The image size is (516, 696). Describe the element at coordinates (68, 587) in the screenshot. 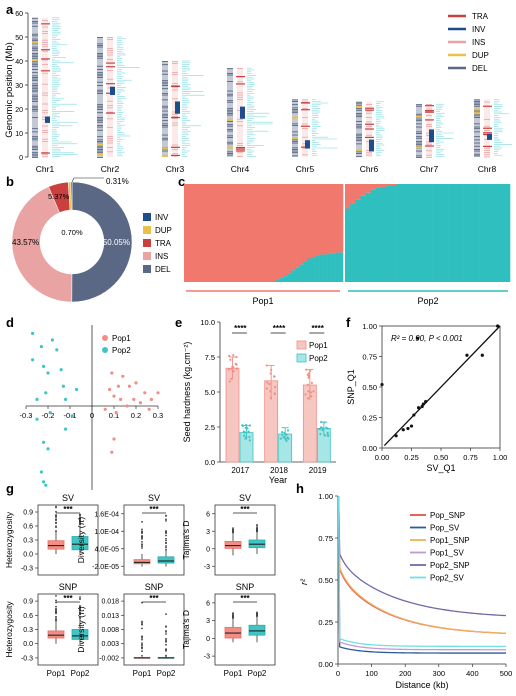

I see `boxplot-title: SNP` at that location.